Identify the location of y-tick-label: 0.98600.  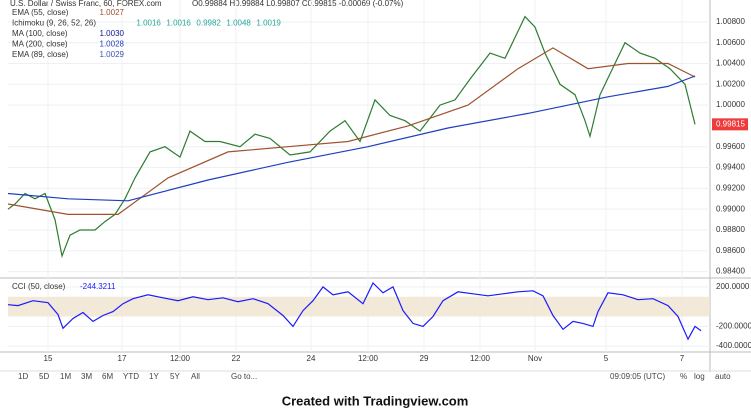
(730, 250).